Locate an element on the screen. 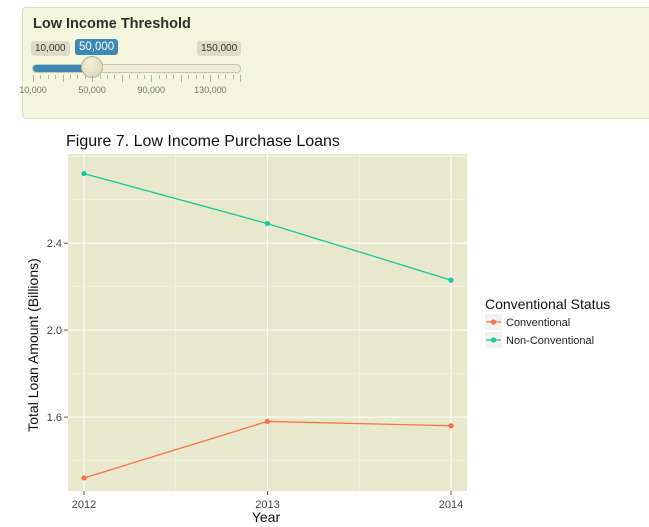 This screenshot has height=527, width=649. x-tick-label: 2012 is located at coordinates (84, 505).